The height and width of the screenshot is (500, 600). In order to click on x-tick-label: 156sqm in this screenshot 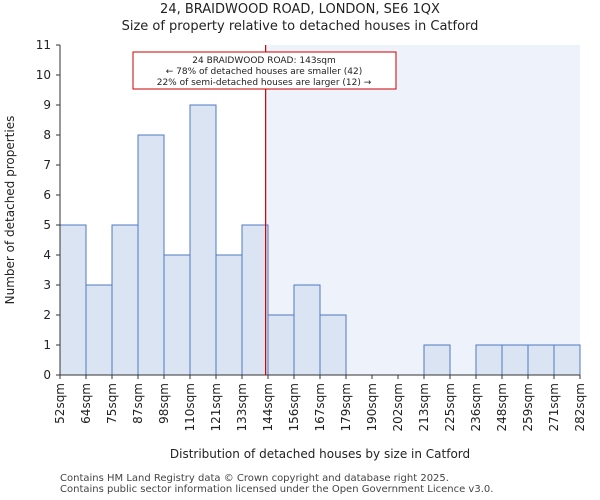, I will do `click(294, 407)`.